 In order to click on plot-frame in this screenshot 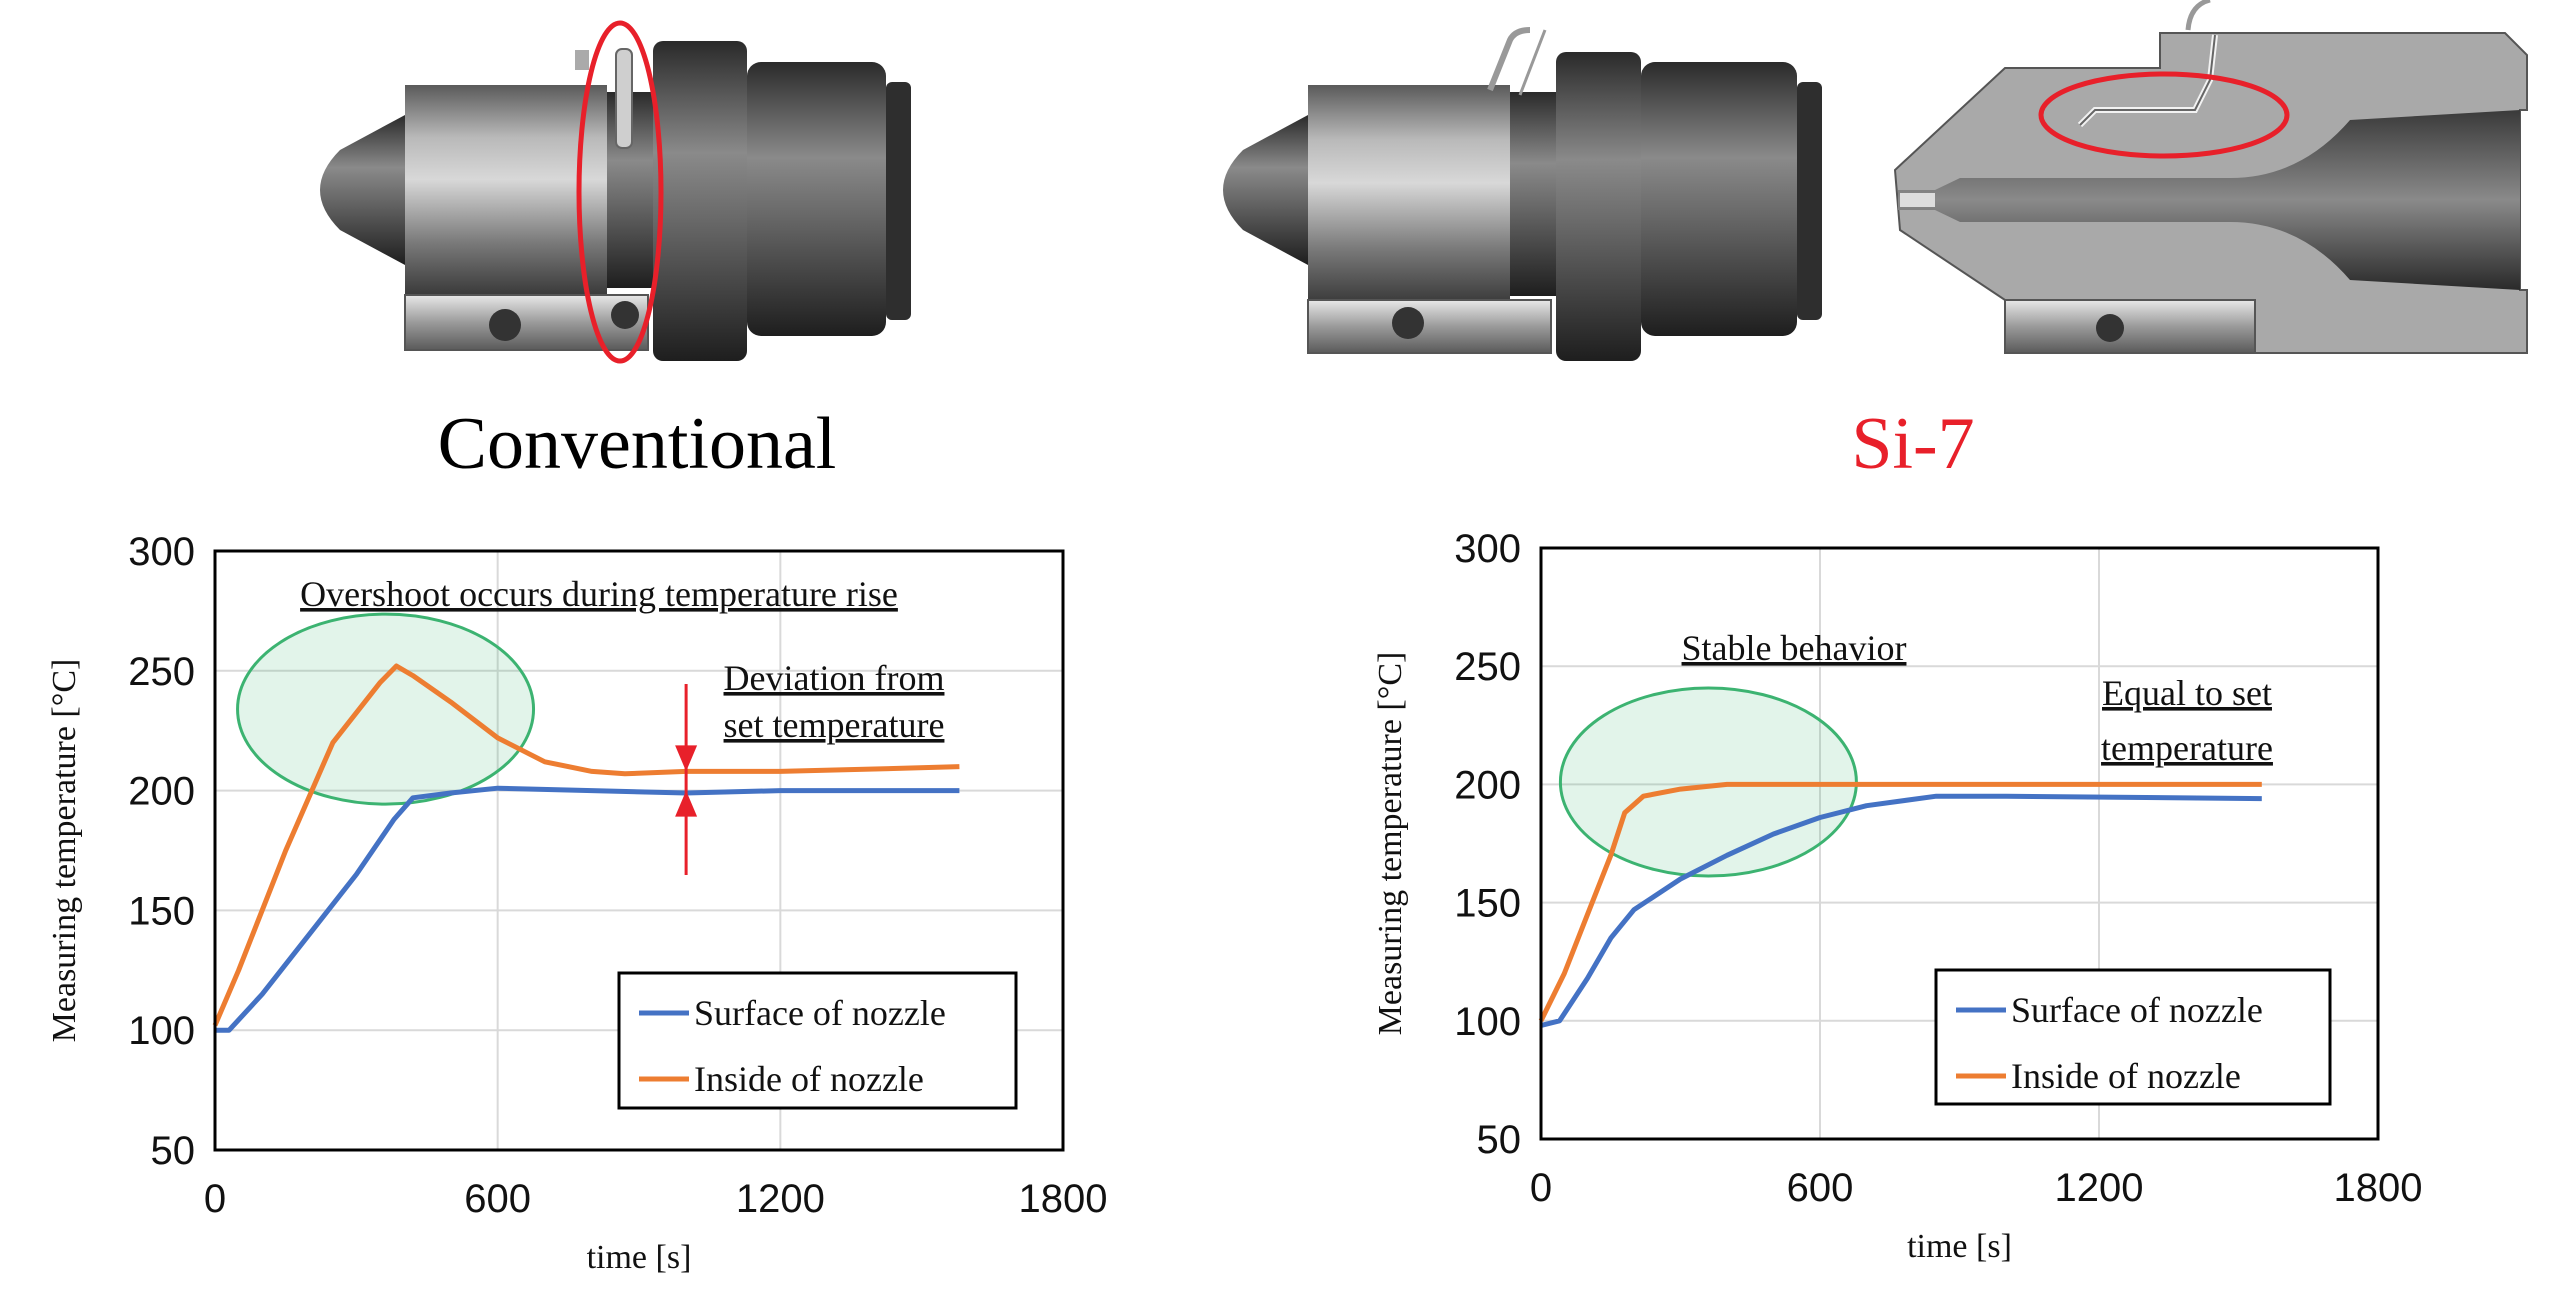, I will do `click(1959, 843)`.